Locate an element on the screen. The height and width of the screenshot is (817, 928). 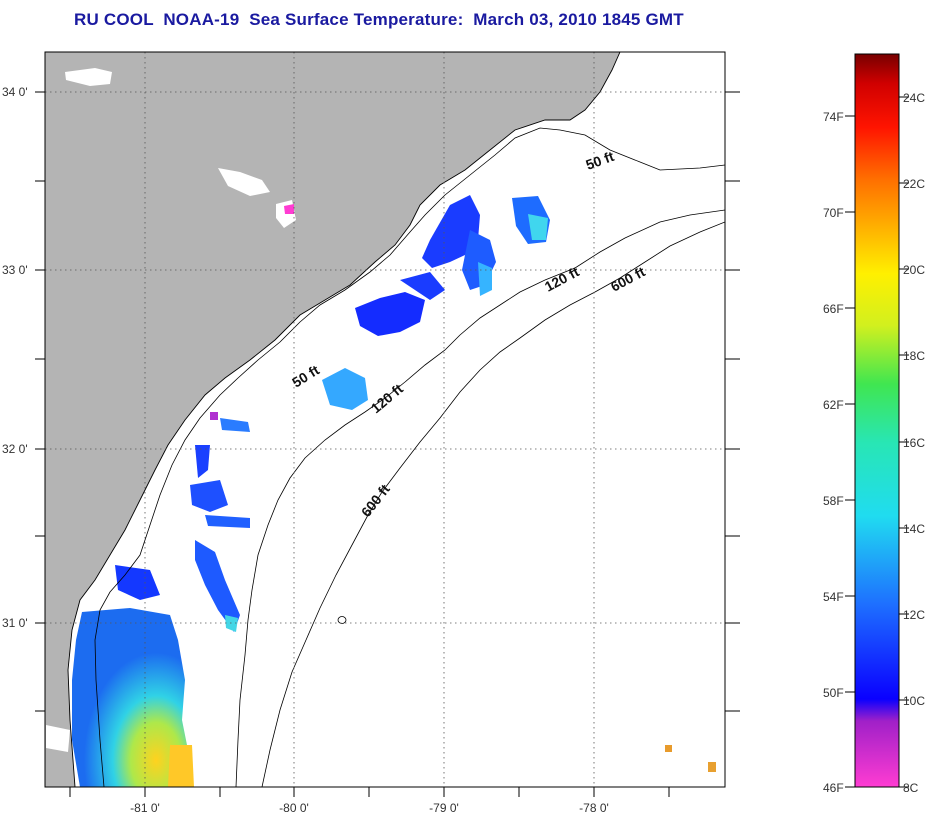
colorbar-c-8: 8C is located at coordinates (911, 788).